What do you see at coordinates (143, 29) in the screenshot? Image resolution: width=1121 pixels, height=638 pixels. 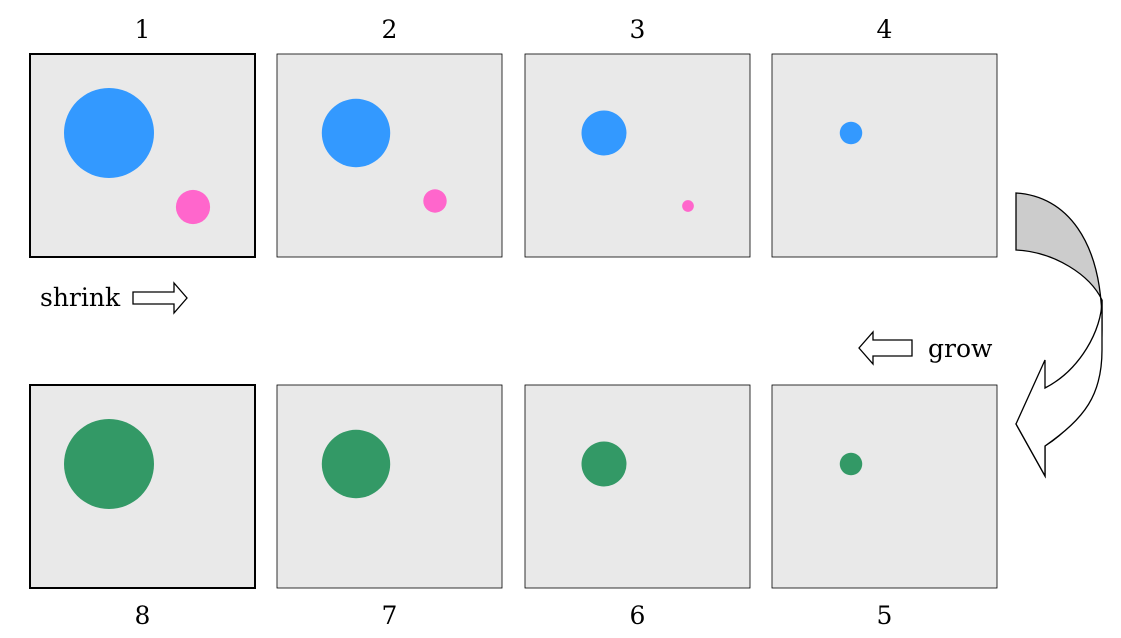 I see `panel-number: 1` at bounding box center [143, 29].